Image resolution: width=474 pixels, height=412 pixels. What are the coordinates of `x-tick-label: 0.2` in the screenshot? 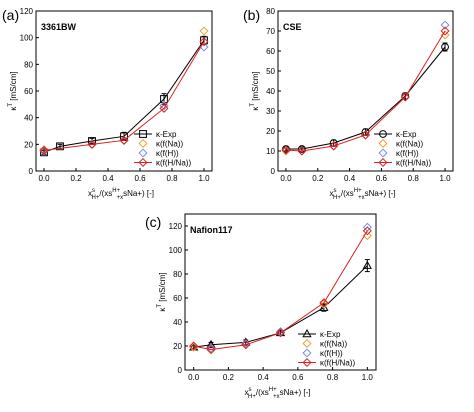 It's located at (76, 178).